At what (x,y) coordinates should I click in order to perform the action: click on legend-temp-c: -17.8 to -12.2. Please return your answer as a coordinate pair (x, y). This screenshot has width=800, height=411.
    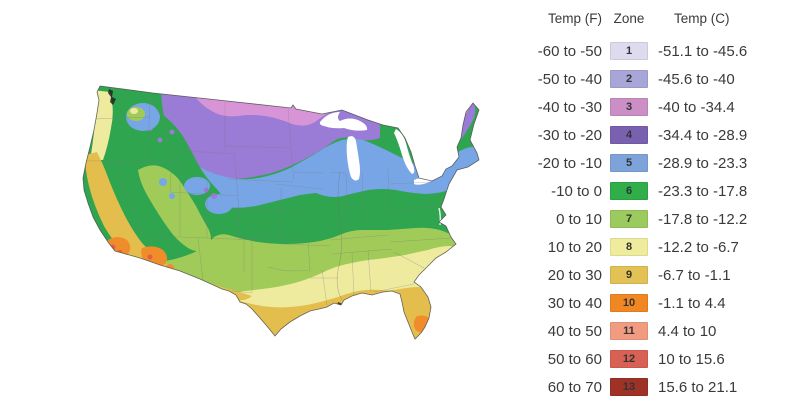
    Looking at the image, I should click on (703, 219).